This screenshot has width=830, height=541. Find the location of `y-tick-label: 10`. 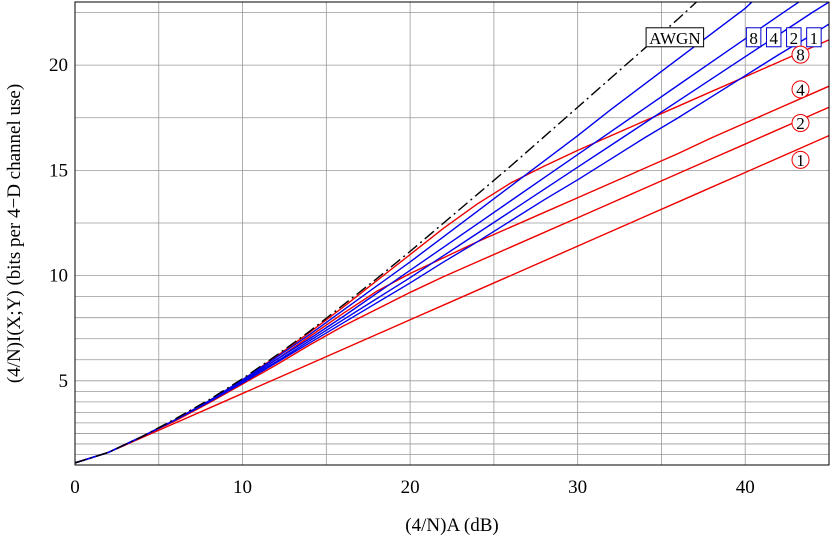

y-tick-label: 10 is located at coordinates (58, 276).